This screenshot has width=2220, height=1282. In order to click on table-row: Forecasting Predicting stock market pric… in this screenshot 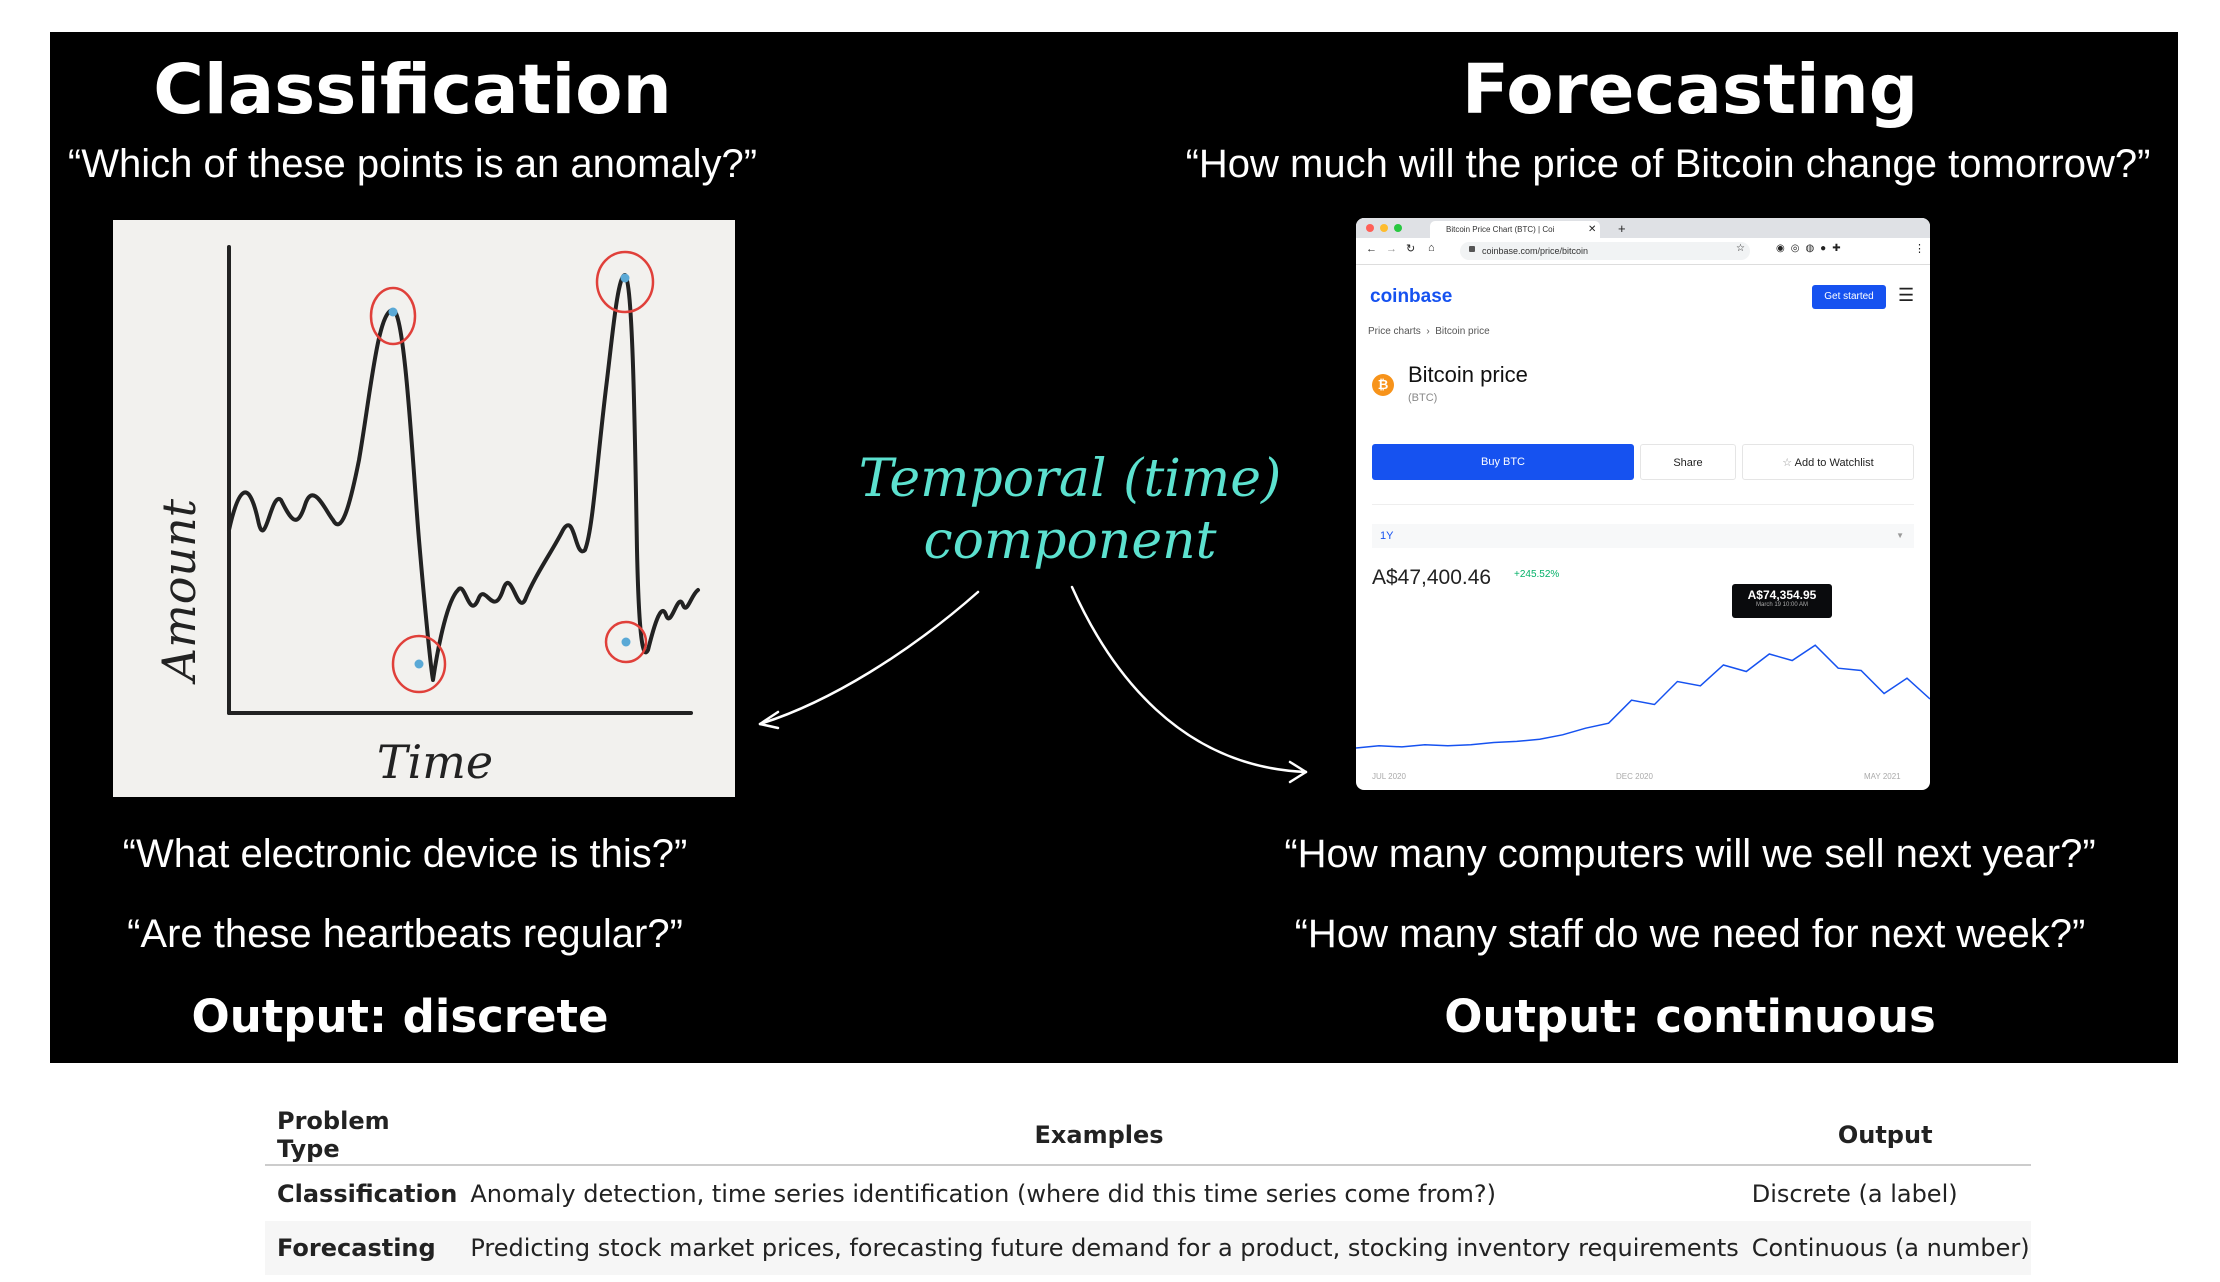, I will do `click(1148, 1248)`.